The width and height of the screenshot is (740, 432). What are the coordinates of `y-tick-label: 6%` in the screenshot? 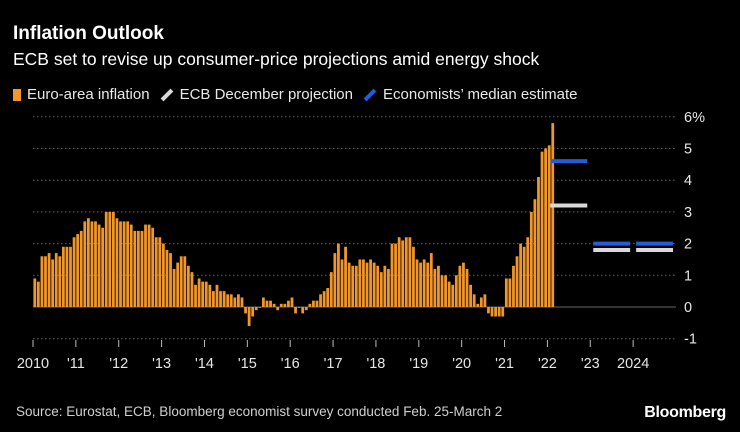 It's located at (694, 118).